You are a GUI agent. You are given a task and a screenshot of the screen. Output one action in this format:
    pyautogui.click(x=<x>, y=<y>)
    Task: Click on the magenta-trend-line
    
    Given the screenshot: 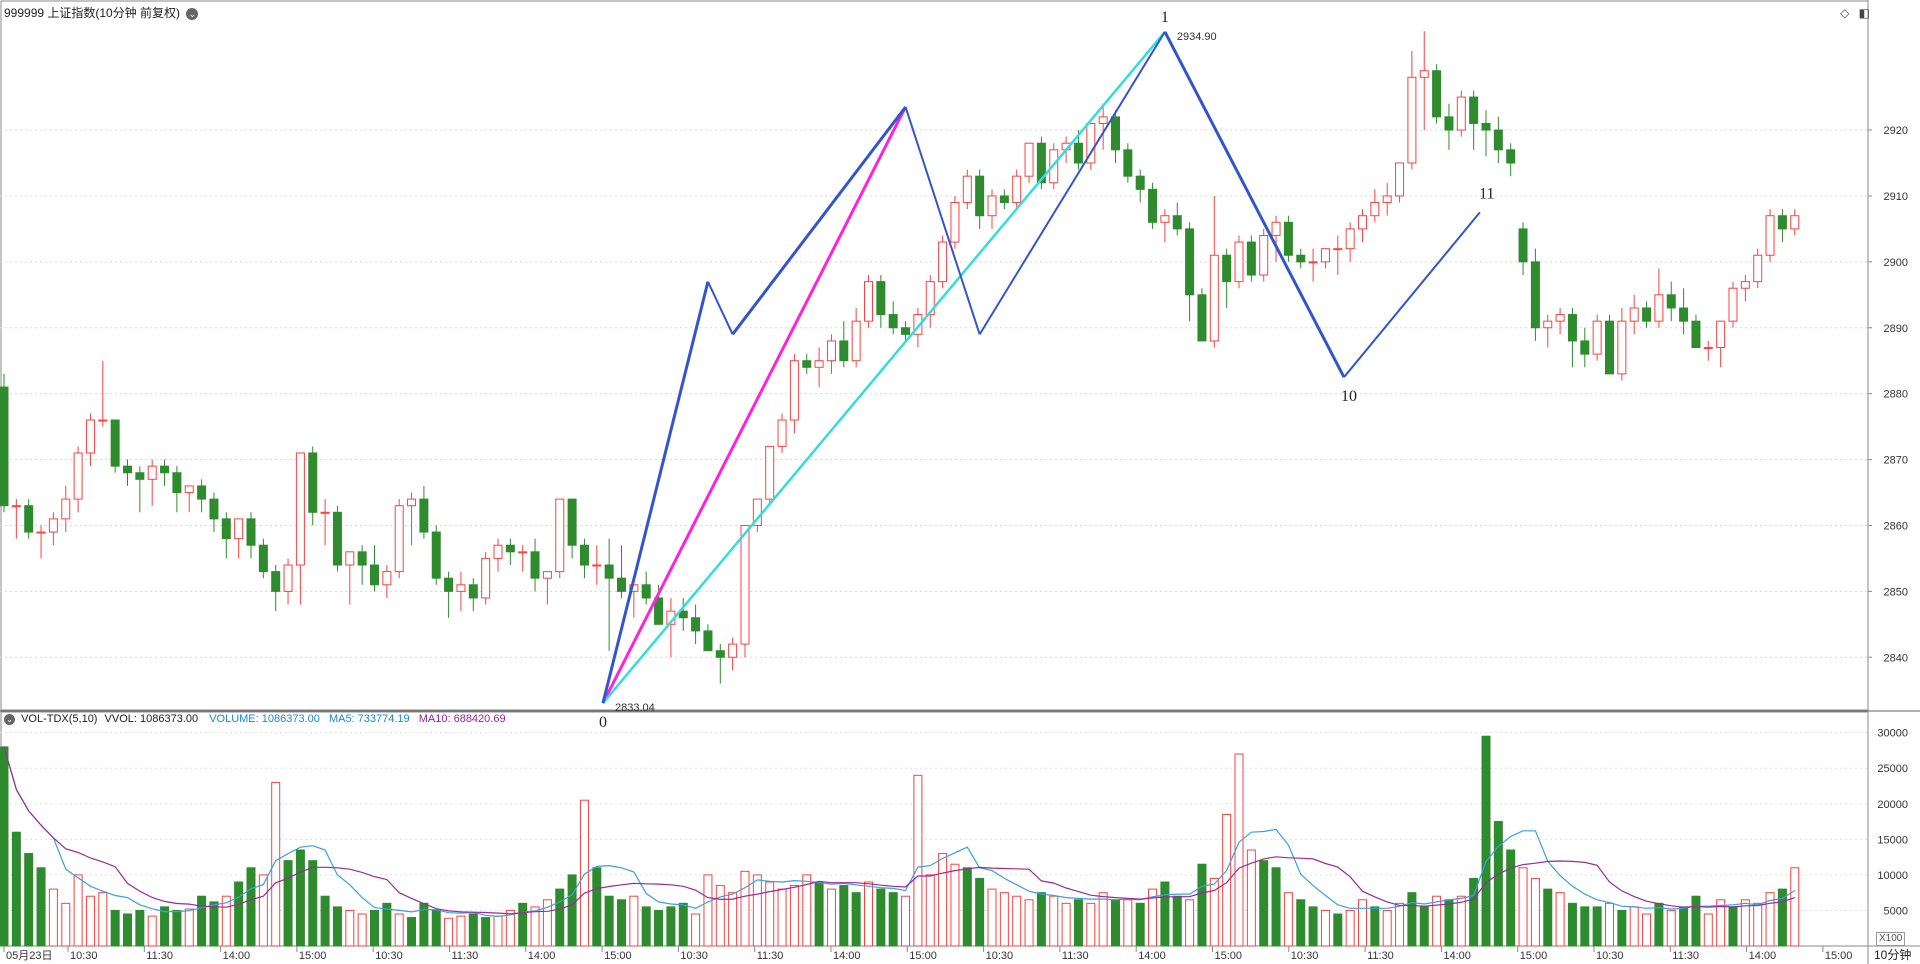 What is the action you would take?
    pyautogui.click(x=754, y=405)
    